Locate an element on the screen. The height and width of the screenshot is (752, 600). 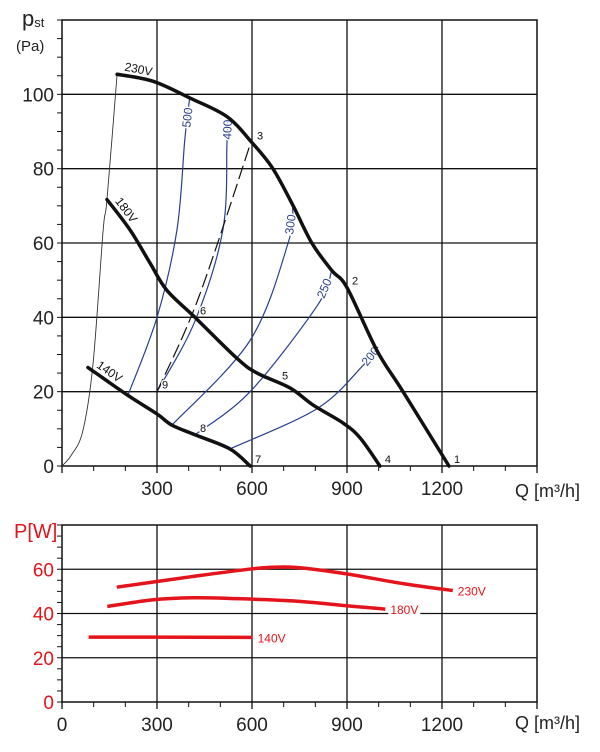
y-tick-label: 80 is located at coordinates (43, 170).